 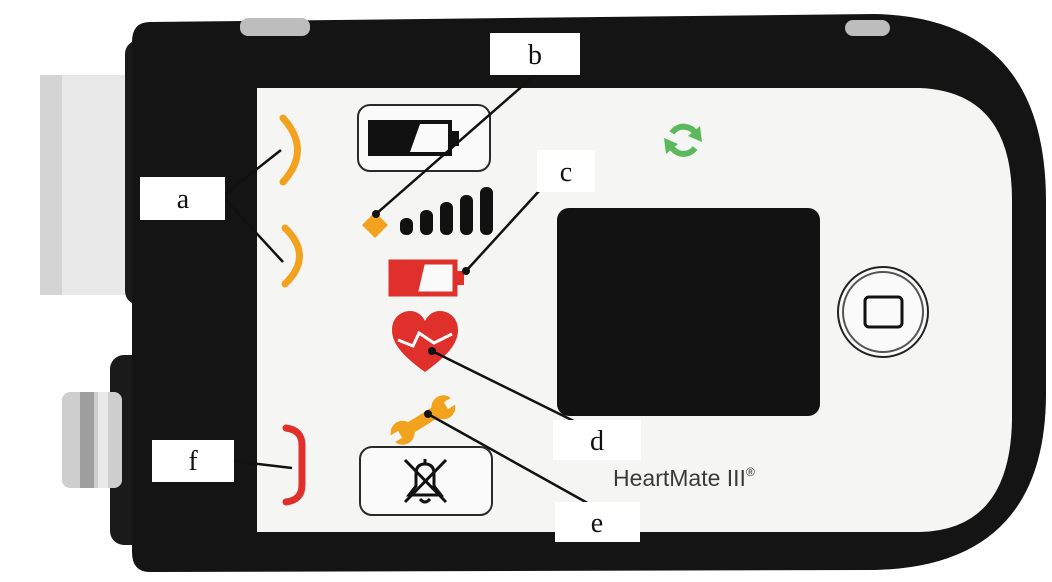 I want to click on label-a: a, so click(x=182, y=198).